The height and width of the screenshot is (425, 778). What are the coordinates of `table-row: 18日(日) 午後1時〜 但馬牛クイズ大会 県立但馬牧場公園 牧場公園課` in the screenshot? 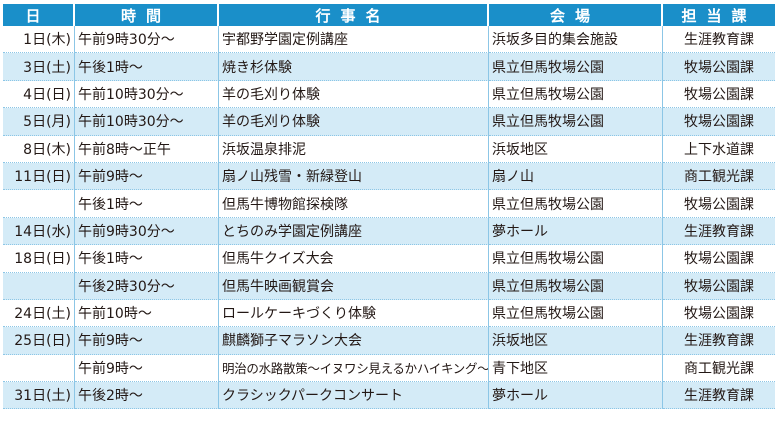 It's located at (389, 259).